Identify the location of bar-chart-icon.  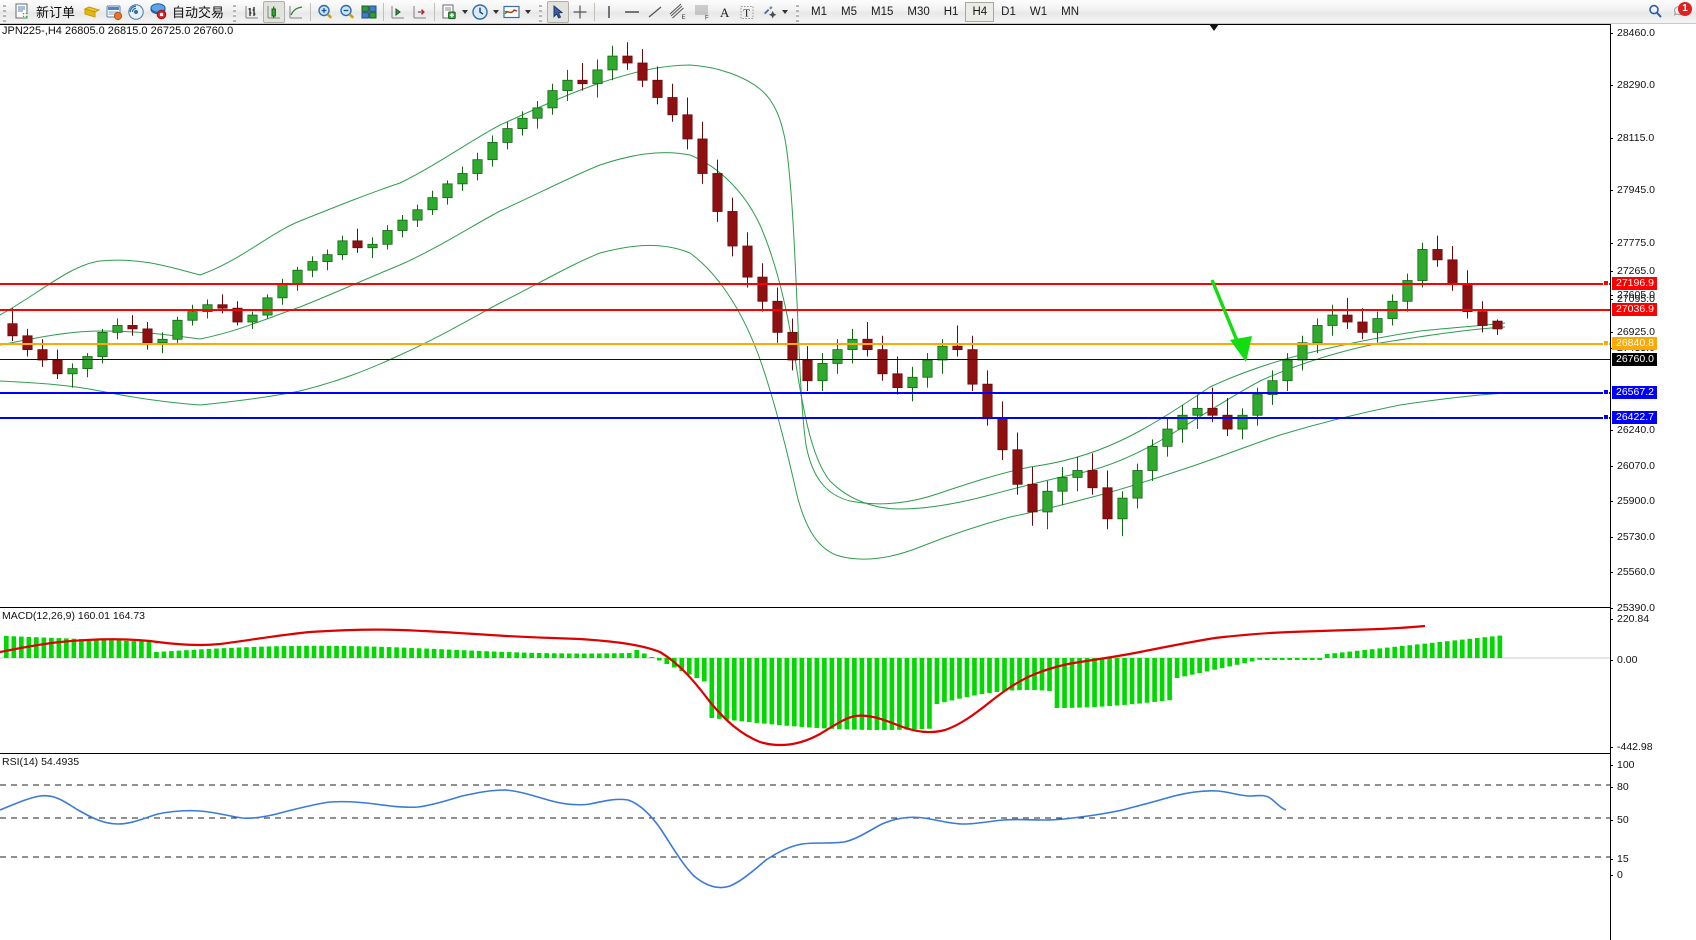
(252, 12).